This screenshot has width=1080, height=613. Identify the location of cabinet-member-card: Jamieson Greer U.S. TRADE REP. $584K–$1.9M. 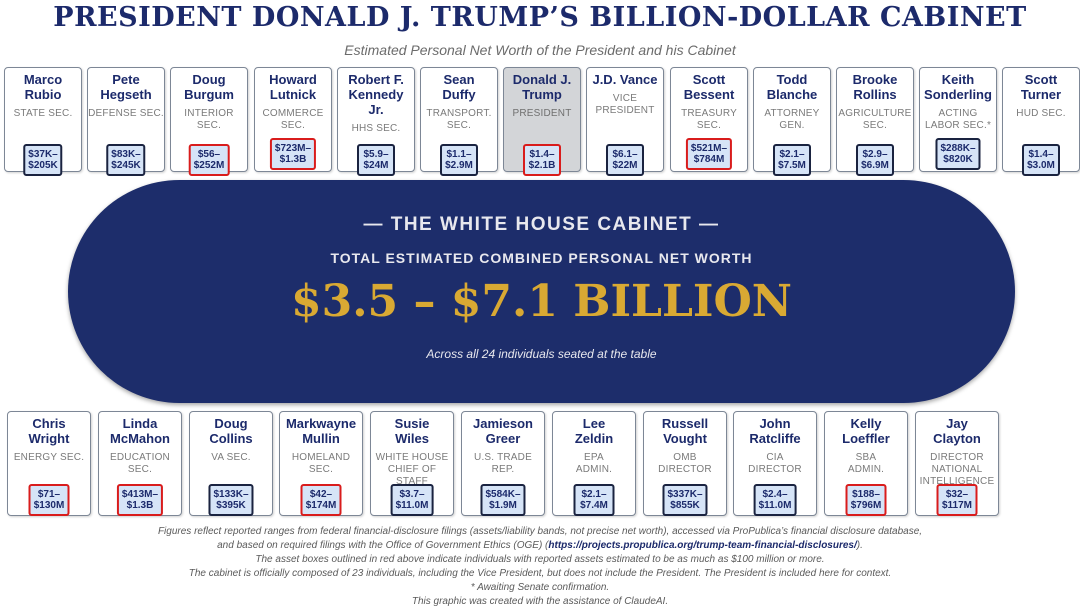
(503, 463).